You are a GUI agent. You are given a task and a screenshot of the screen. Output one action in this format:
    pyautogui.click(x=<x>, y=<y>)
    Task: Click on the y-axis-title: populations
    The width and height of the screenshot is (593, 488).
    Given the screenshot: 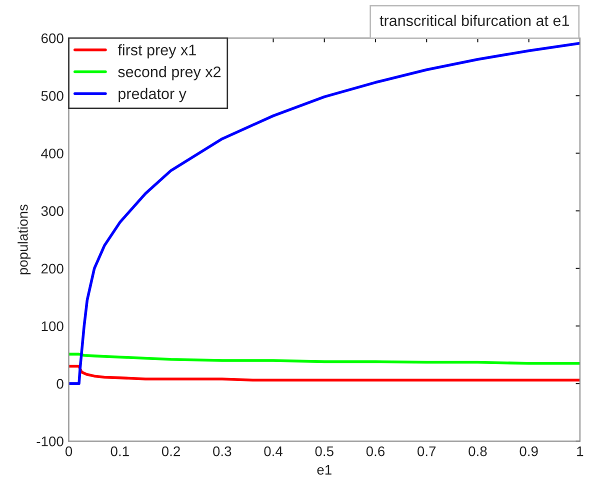 What is the action you would take?
    pyautogui.click(x=24, y=239)
    